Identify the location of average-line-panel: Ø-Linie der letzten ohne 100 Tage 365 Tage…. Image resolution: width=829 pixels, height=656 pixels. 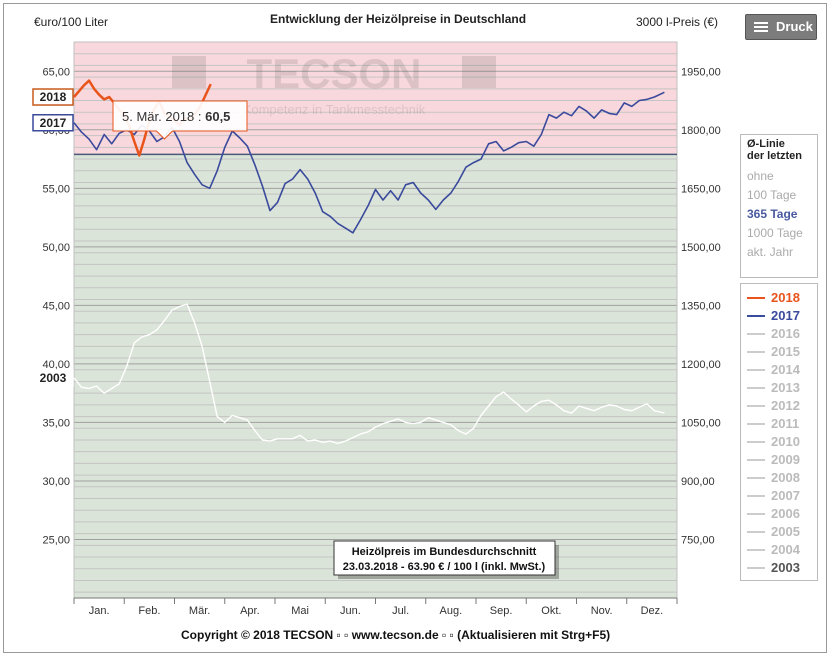
(779, 206).